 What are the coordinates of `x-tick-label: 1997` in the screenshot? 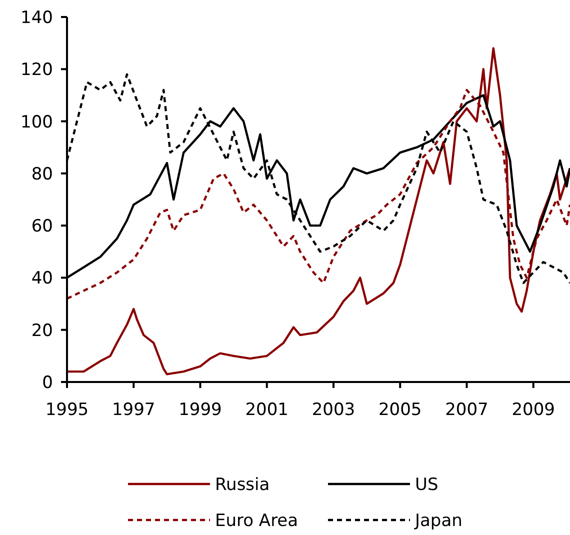 It's located at (134, 410).